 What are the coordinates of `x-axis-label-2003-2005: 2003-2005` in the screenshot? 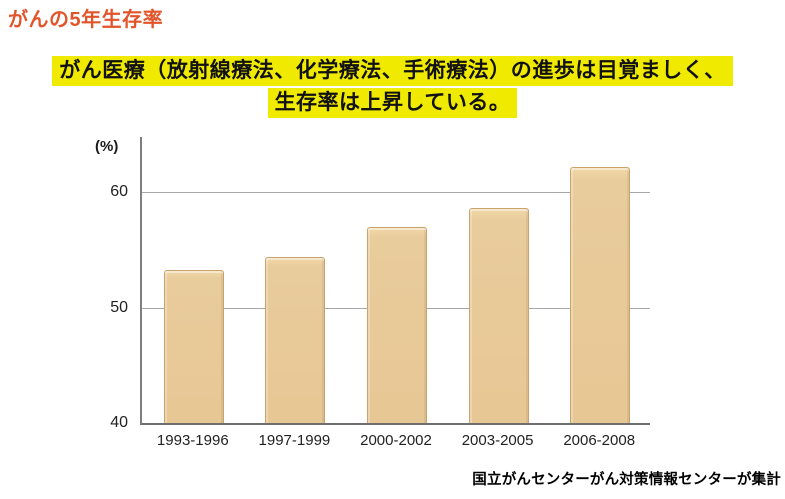 It's located at (497, 440).